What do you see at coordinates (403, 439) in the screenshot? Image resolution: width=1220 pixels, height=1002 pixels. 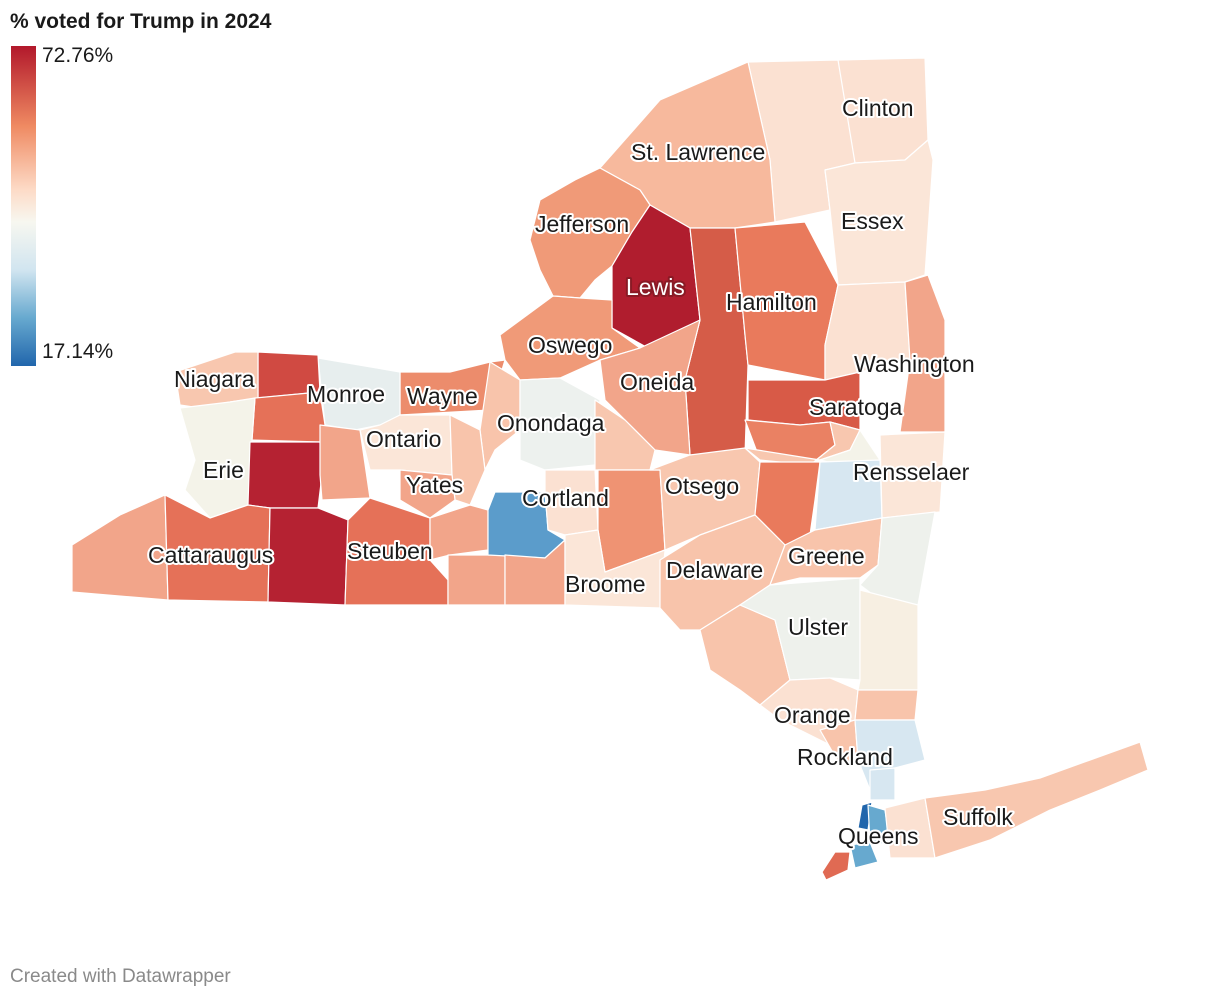 I see `label-ontario: Ontario` at bounding box center [403, 439].